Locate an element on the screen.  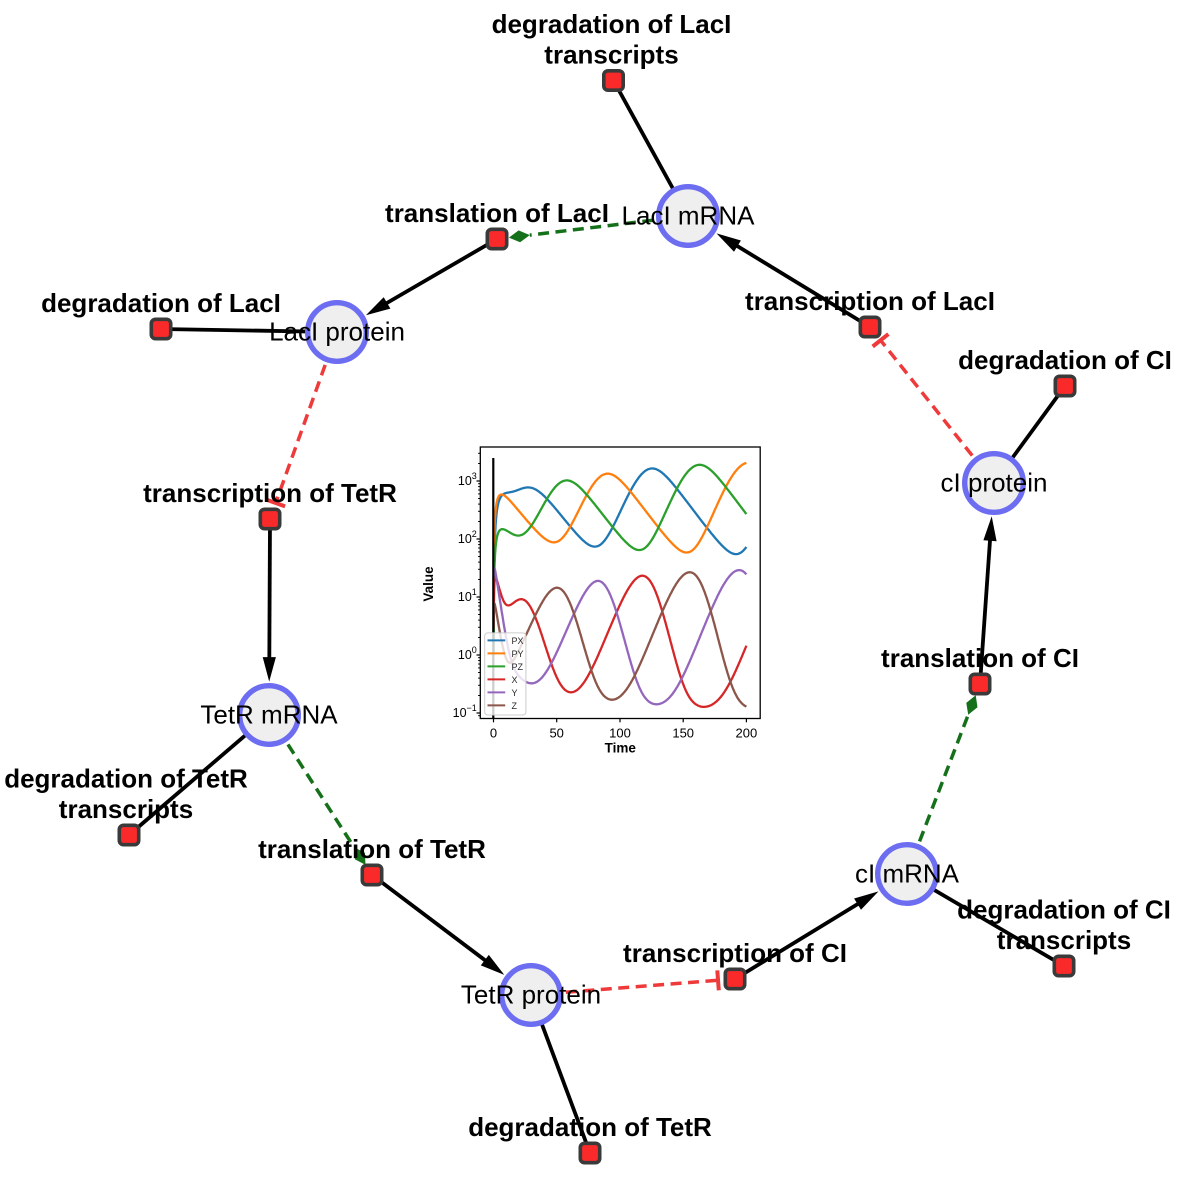
svg-text: transcription of CI is located at coordinates (735, 953).